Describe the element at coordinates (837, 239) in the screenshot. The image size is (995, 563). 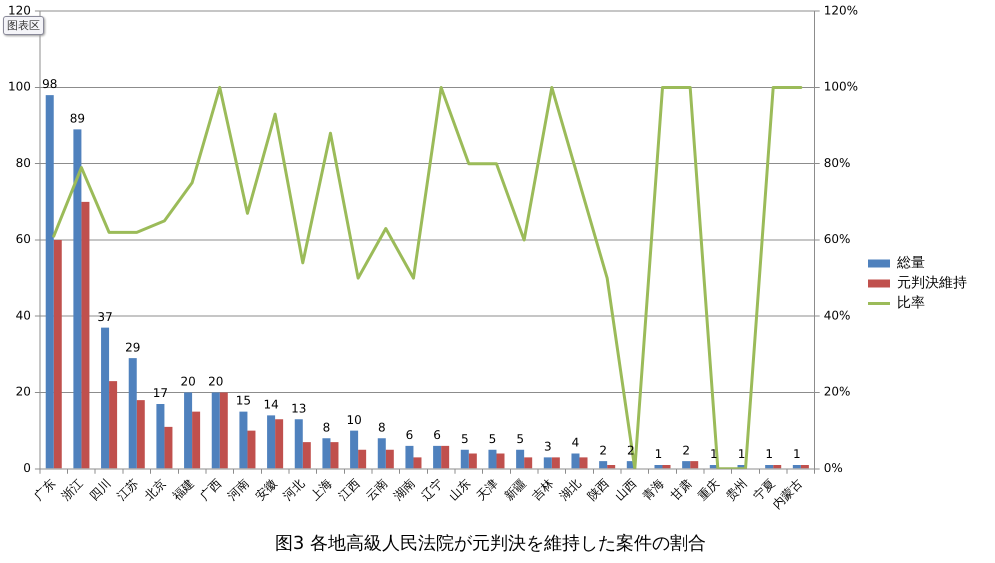
I see `y2-tick-label: 60%` at that location.